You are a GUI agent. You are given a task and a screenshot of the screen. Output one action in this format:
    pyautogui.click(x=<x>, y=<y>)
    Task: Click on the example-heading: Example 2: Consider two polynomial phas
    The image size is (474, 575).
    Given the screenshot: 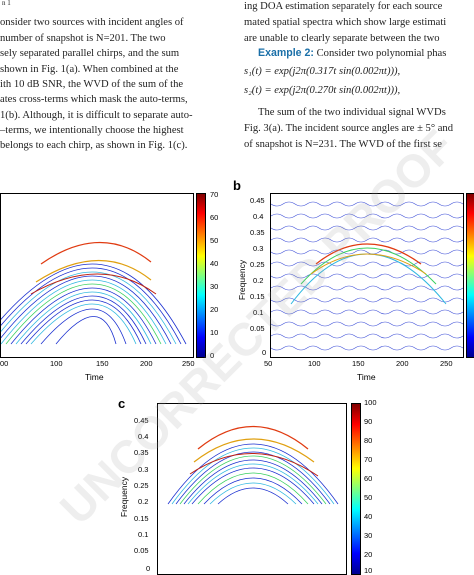 What is the action you would take?
    pyautogui.click(x=352, y=53)
    